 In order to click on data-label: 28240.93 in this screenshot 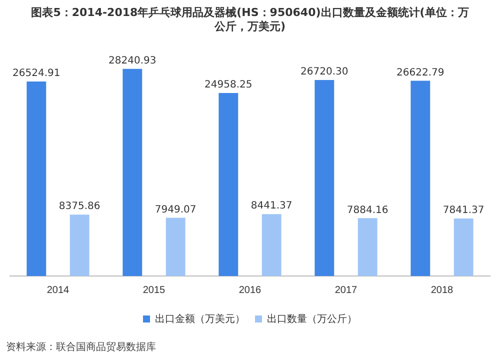, I will do `click(132, 60)`.